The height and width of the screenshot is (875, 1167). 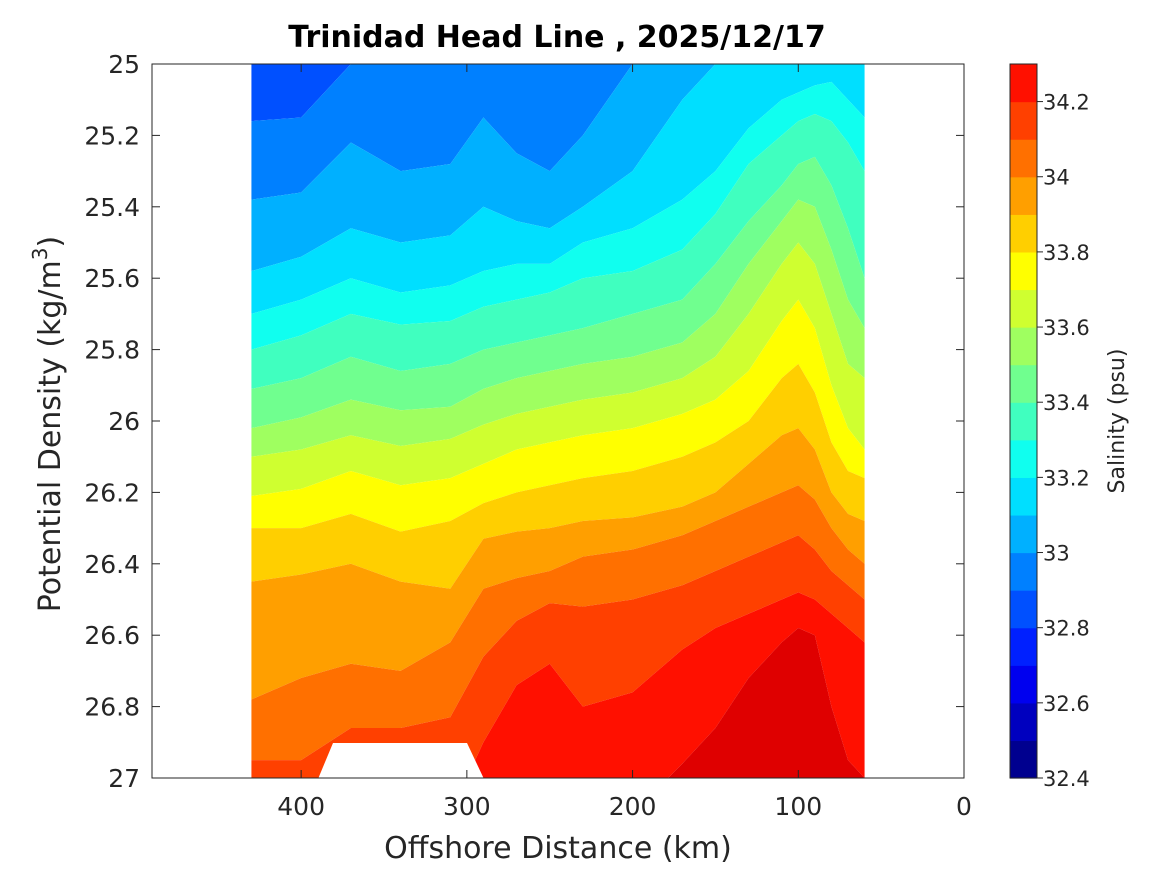 What do you see at coordinates (556, 37) in the screenshot?
I see `chart-title: Trinidad Head Line , 2025/12/17` at bounding box center [556, 37].